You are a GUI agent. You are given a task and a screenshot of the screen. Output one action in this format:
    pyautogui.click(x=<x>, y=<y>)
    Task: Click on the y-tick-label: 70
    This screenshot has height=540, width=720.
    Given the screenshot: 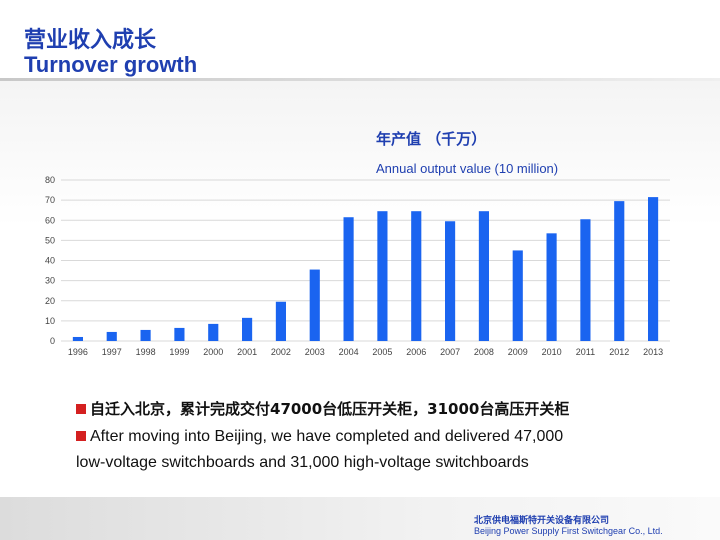 What is the action you would take?
    pyautogui.click(x=50, y=200)
    